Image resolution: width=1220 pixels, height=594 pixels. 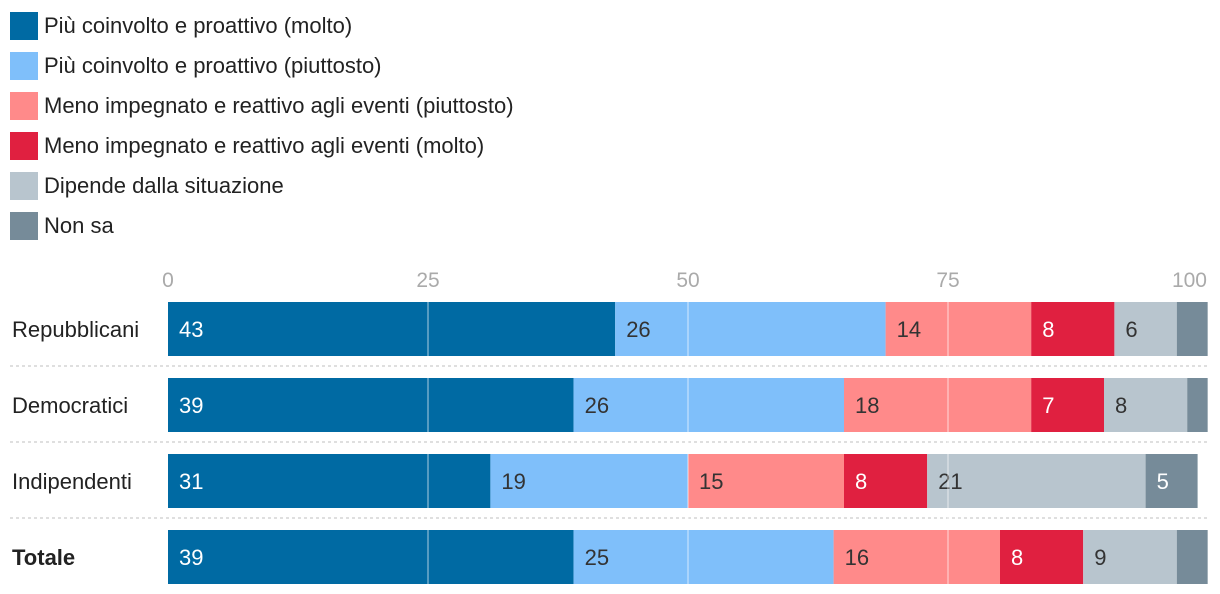 I want to click on legend-item: Dipende dalla situazione, so click(x=262, y=186).